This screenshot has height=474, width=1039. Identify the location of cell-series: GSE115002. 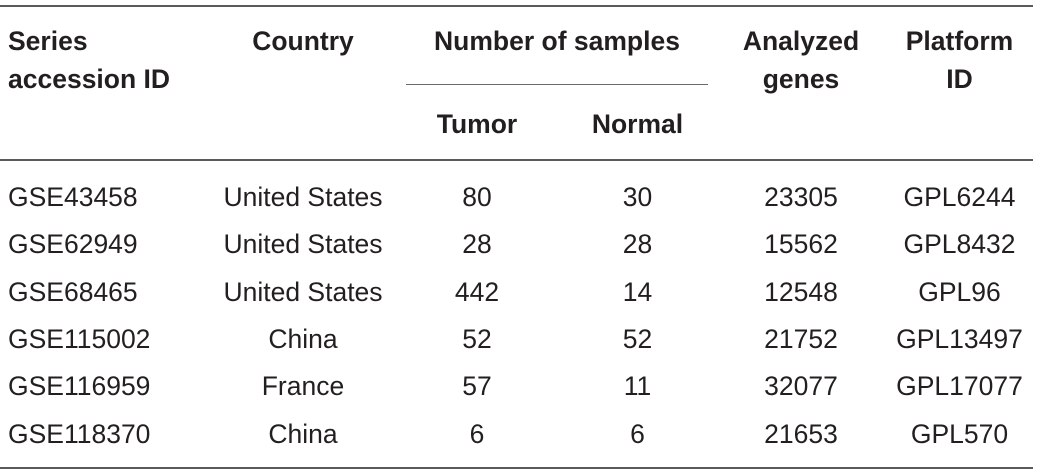
(79, 339).